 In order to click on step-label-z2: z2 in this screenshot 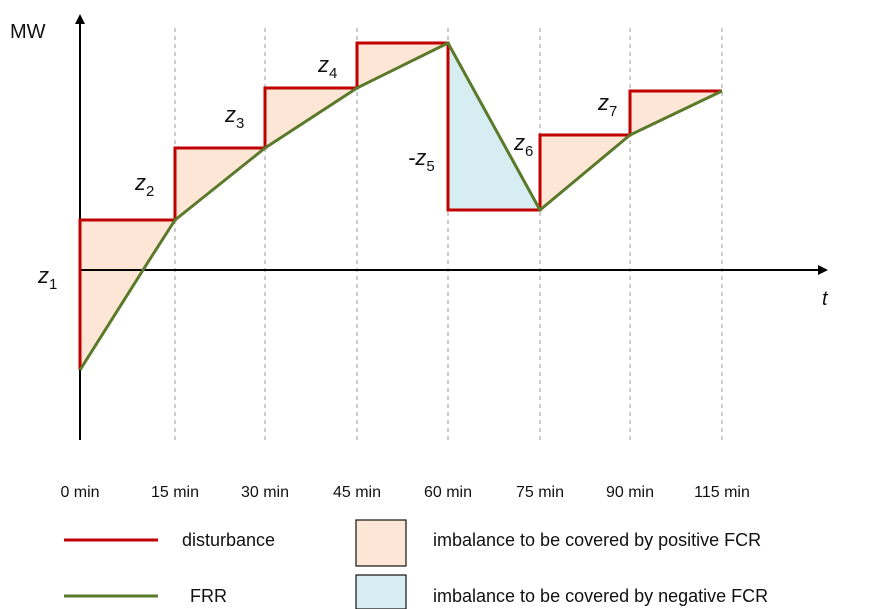, I will do `click(144, 185)`.